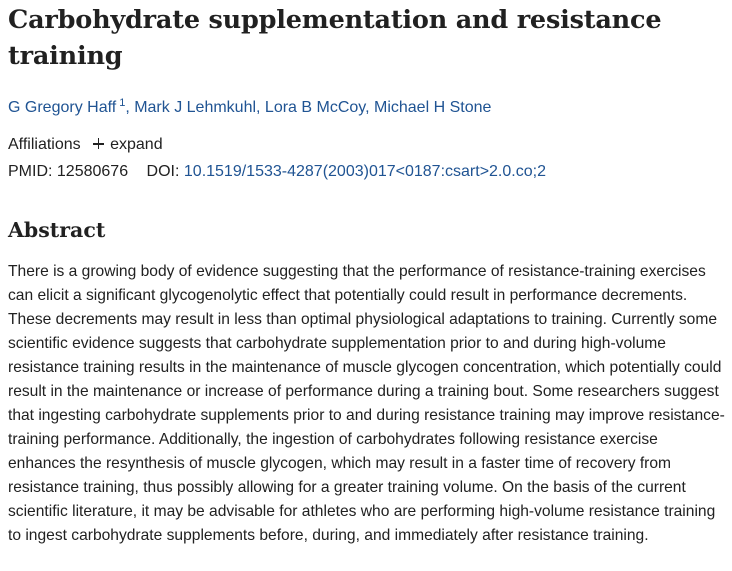 Image resolution: width=732 pixels, height=571 pixels. I want to click on expand-affiliations-button: expand, so click(128, 144).